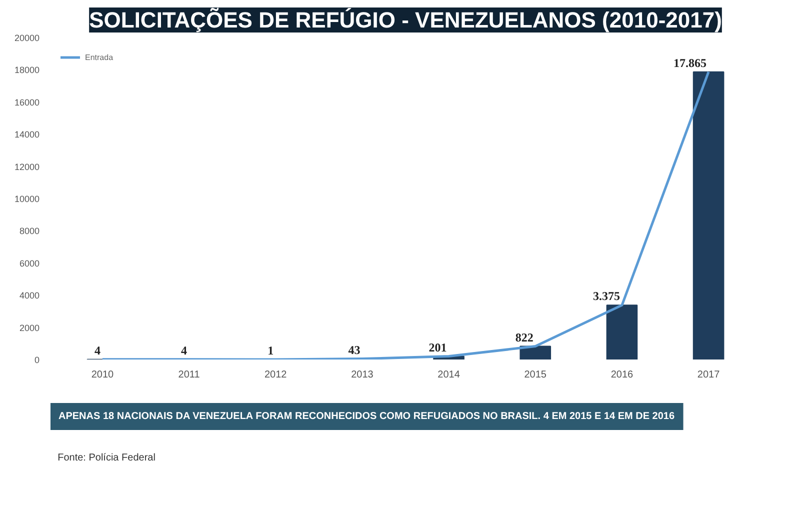 This screenshot has height=523, width=788. Describe the element at coordinates (437, 347) in the screenshot. I see `data-label: 201` at that location.